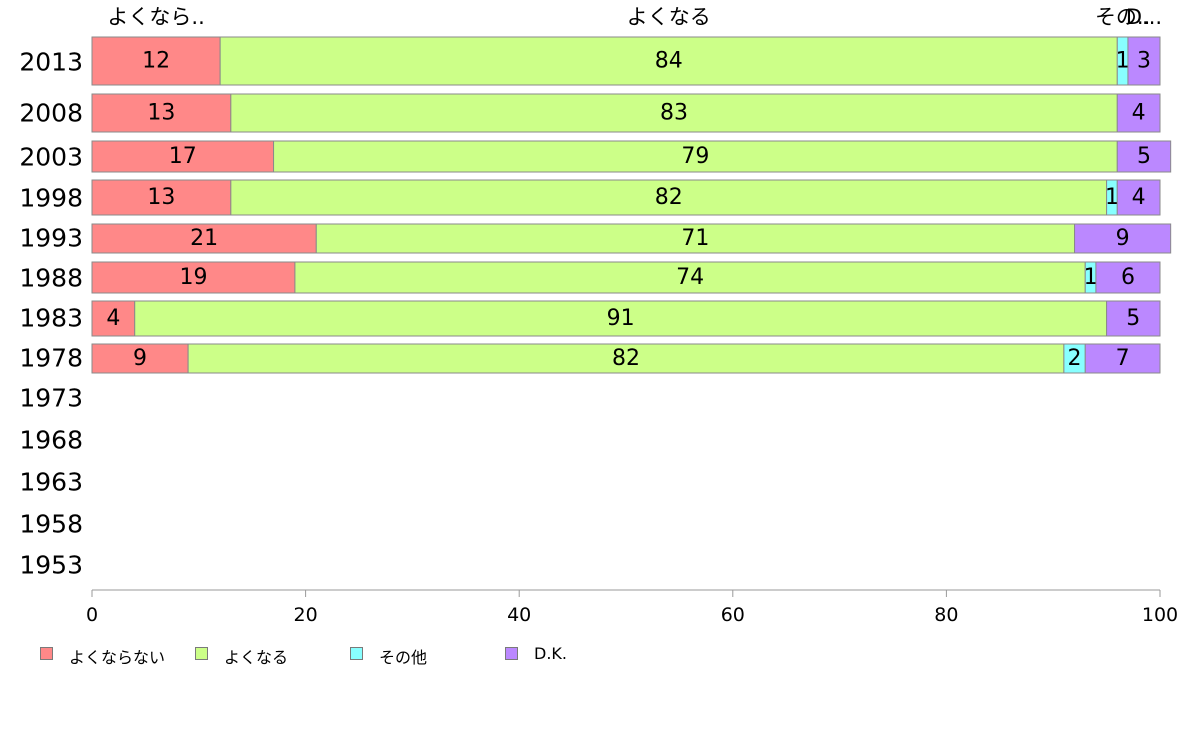 Image resolution: width=1188 pixels, height=736 pixels. I want to click on year-label: 1998, so click(51, 198).